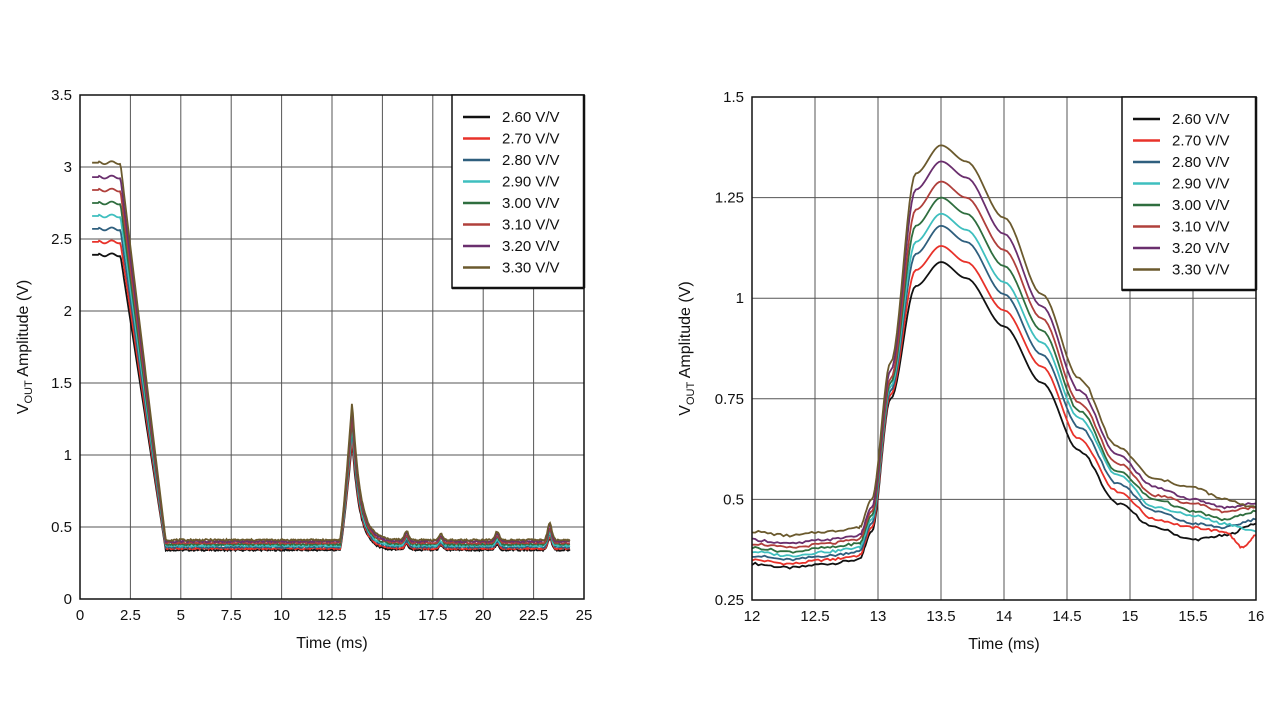 Image resolution: width=1280 pixels, height=725 pixels. Describe the element at coordinates (1192, 616) in the screenshot. I see `x-tick-label: 15.5` at that location.